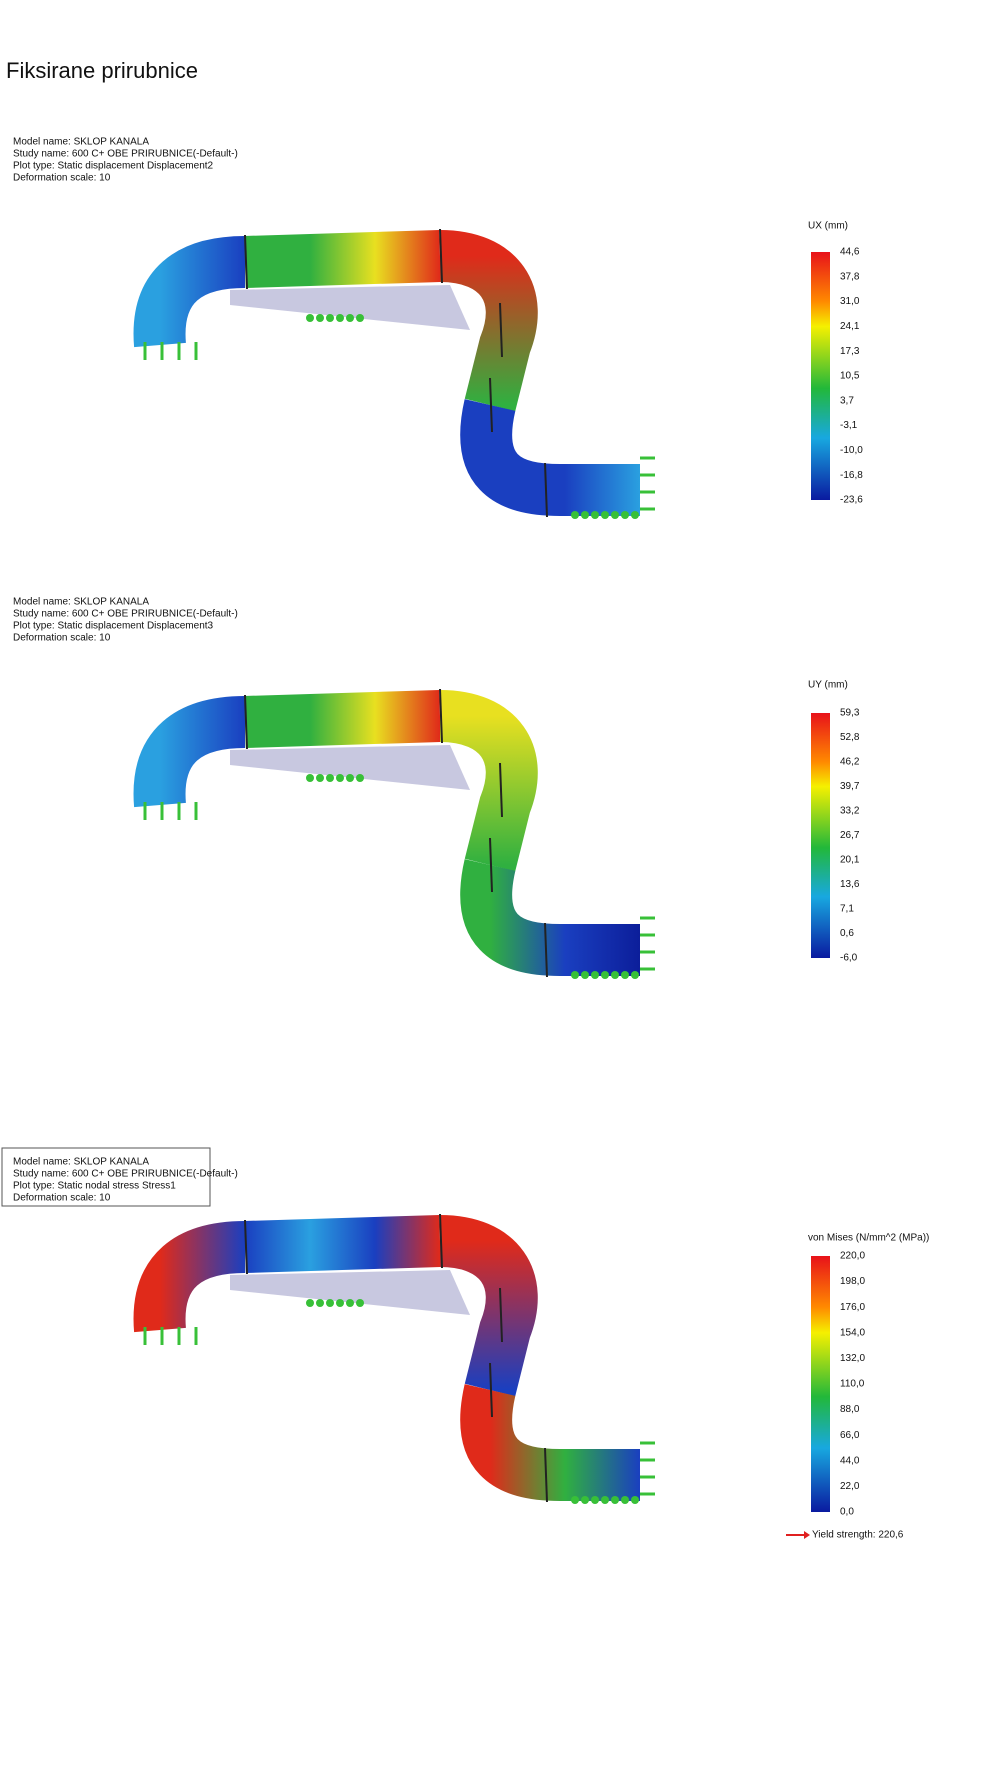 Image resolution: width=1000 pixels, height=1778 pixels. What do you see at coordinates (850, 835) in the screenshot?
I see `legend-label: 26,7` at bounding box center [850, 835].